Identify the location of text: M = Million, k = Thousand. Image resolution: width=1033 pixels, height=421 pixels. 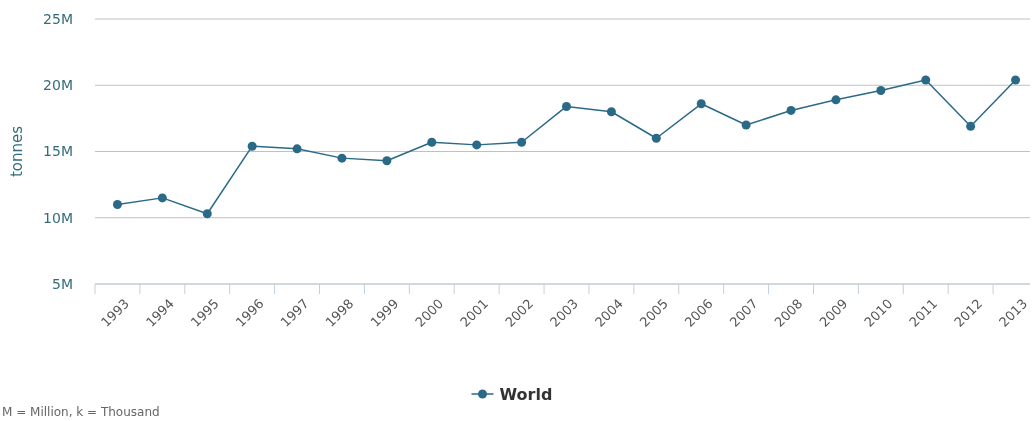
(81, 412).